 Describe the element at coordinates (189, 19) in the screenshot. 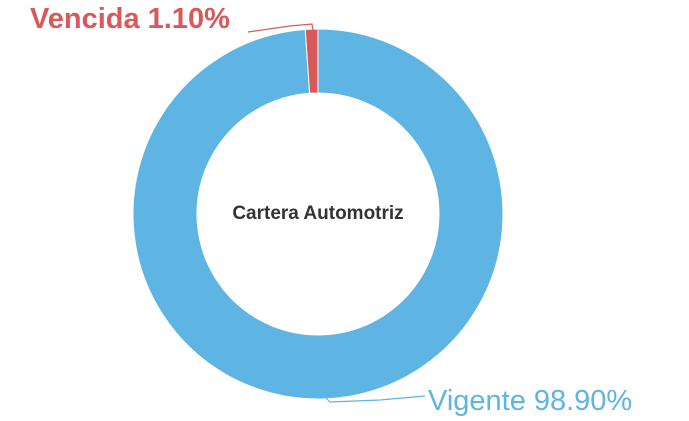

I see `value-label: 1.10%` at that location.